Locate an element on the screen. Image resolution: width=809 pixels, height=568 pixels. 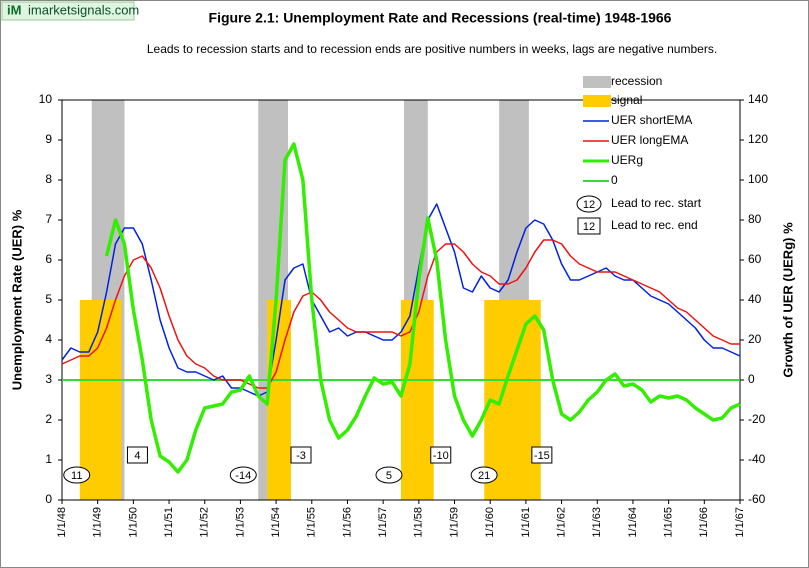
y-tick-label: 7 is located at coordinates (48, 219).